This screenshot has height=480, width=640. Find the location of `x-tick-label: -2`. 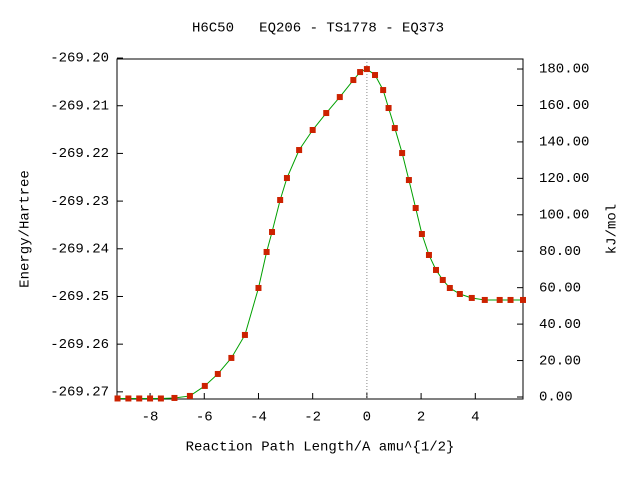

x-tick-label: -2 is located at coordinates (312, 418).